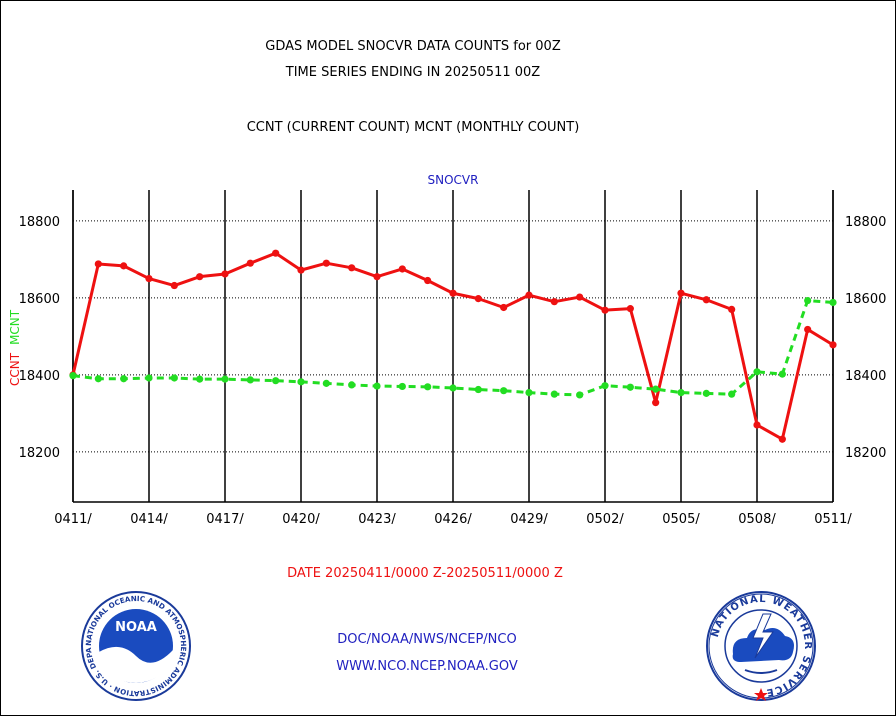 Image resolution: width=896 pixels, height=716 pixels. I want to click on x-tick-label: 0429/, so click(529, 519).